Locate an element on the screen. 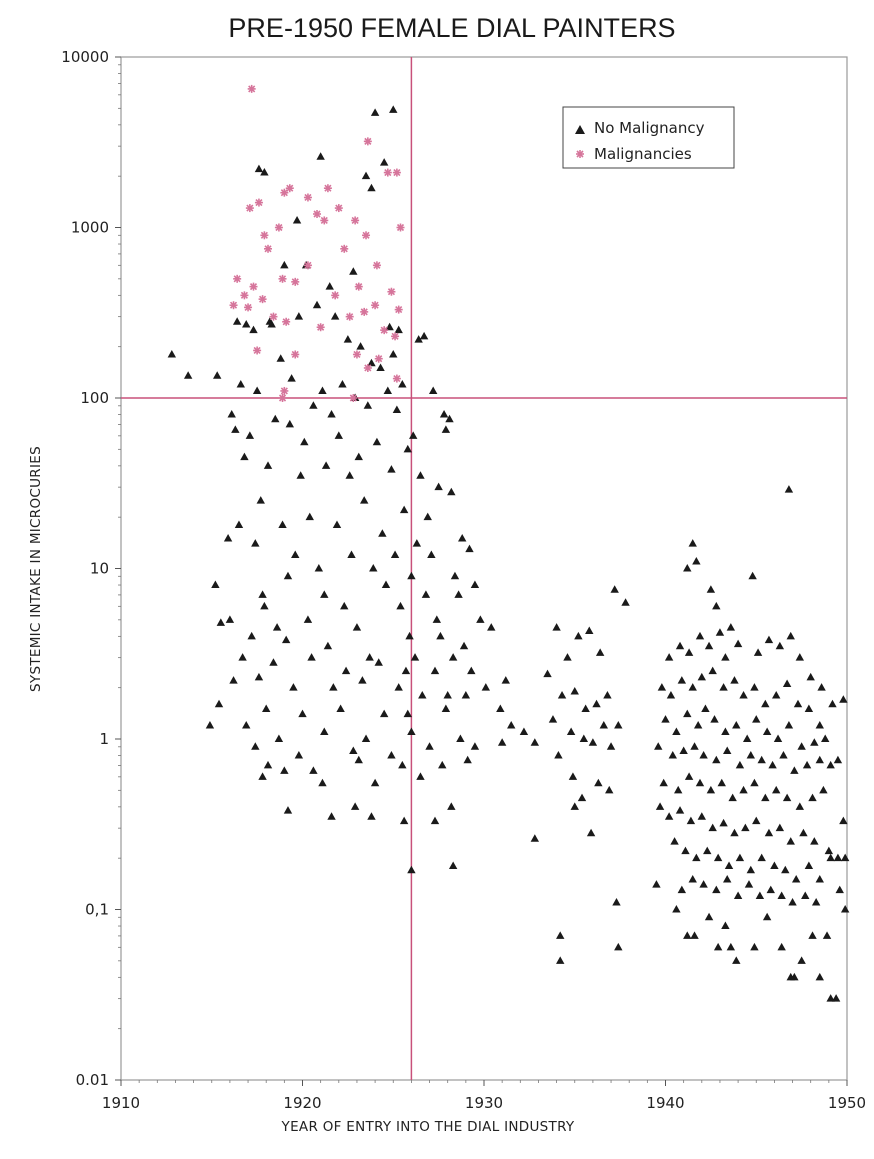 The height and width of the screenshot is (1159, 874). series-malignancies is located at coordinates (317, 243).